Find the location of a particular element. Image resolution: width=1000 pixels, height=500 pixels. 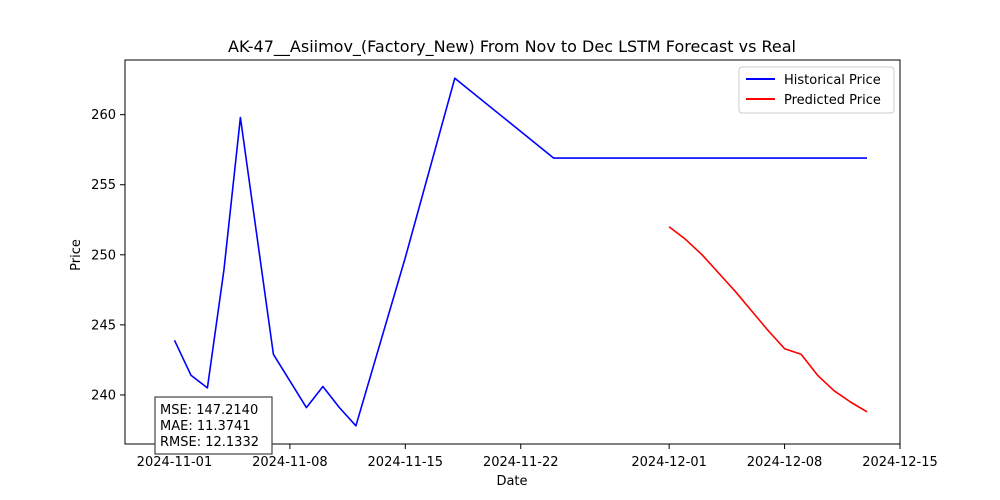

legend-box is located at coordinates (816, 90).